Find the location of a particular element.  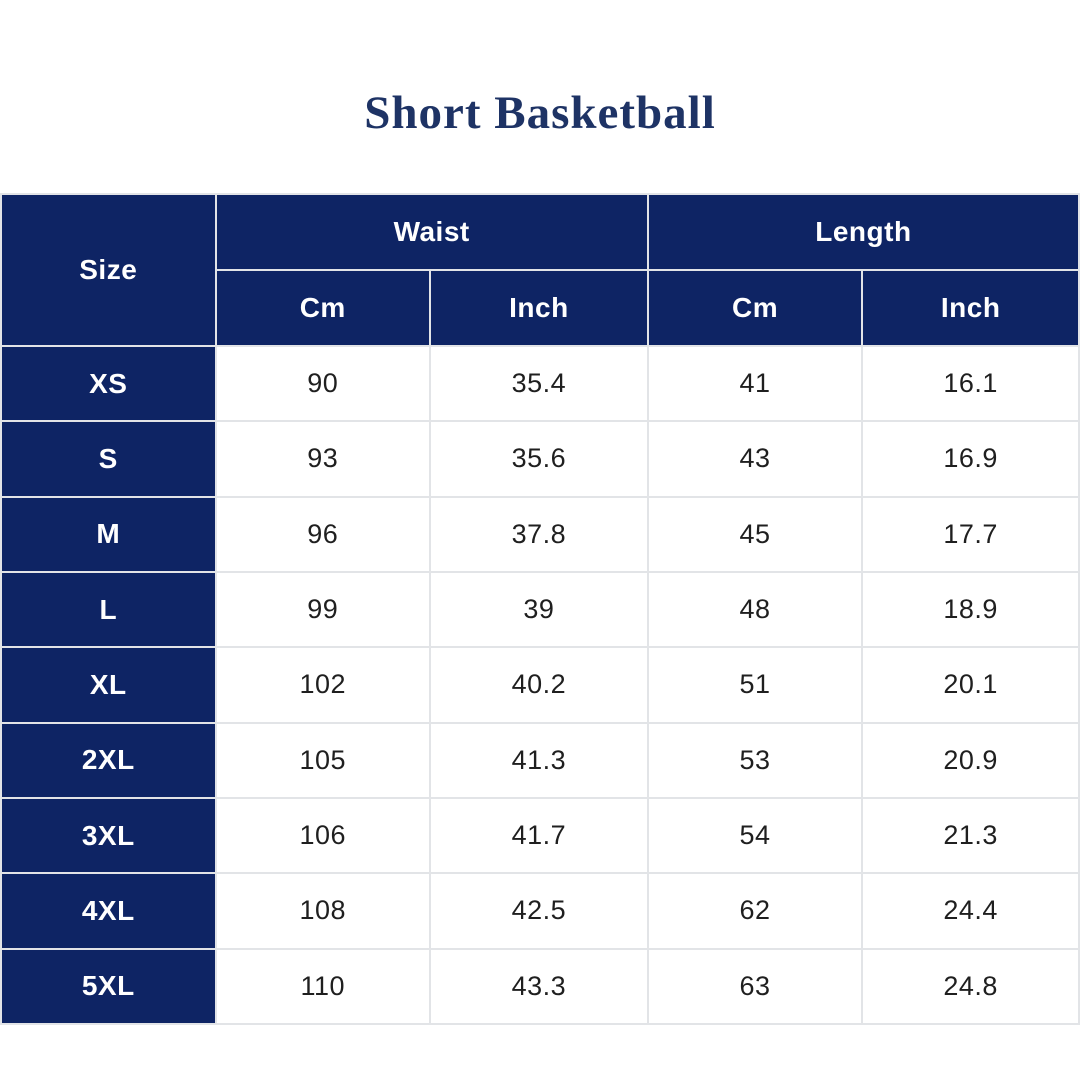

waist-cm-value: 96 is located at coordinates (323, 534).